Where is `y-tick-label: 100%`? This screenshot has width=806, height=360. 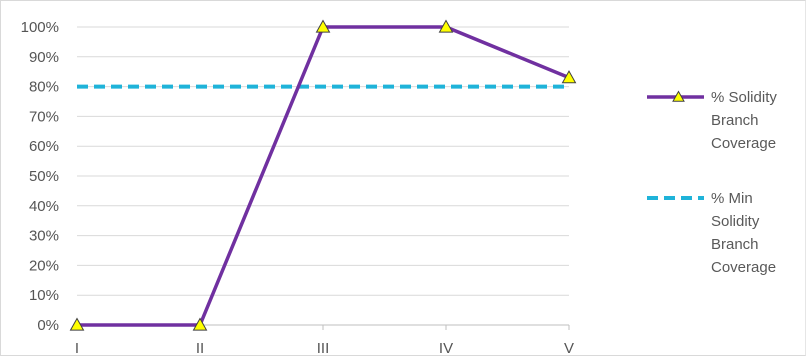
y-tick-label: 100% is located at coordinates (40, 27).